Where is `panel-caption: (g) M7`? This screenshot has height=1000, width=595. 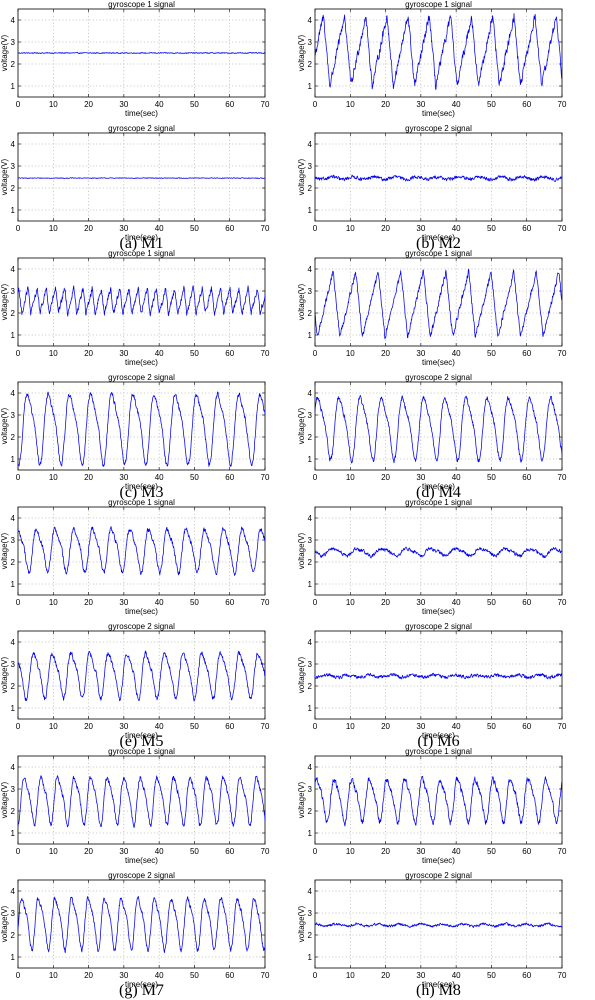 panel-caption: (g) M7 is located at coordinates (141, 990).